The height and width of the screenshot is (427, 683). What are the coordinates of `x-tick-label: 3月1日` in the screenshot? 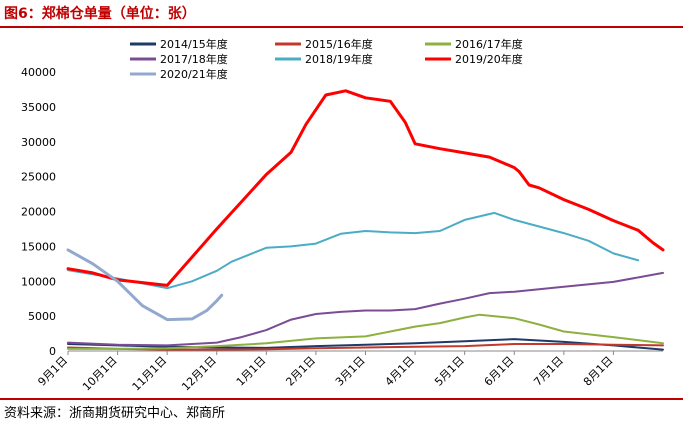 It's located at (350, 371).